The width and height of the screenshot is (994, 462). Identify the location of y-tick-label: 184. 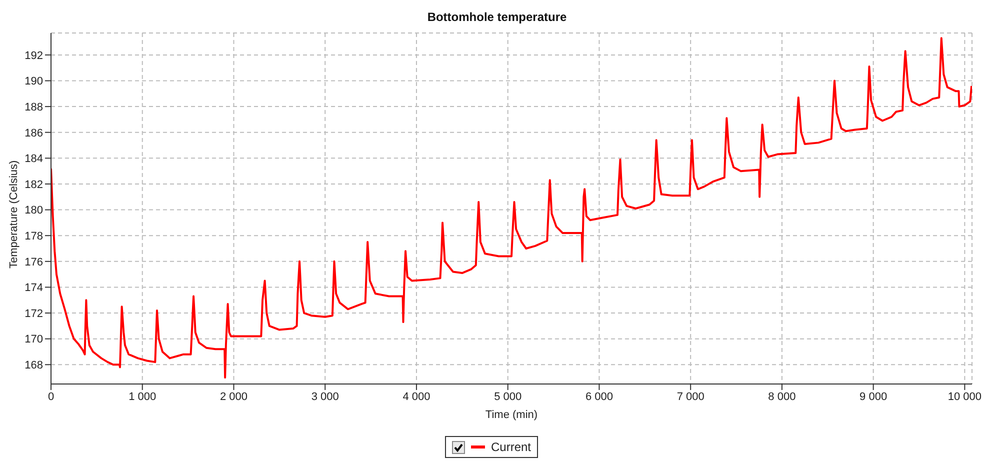
(33, 159).